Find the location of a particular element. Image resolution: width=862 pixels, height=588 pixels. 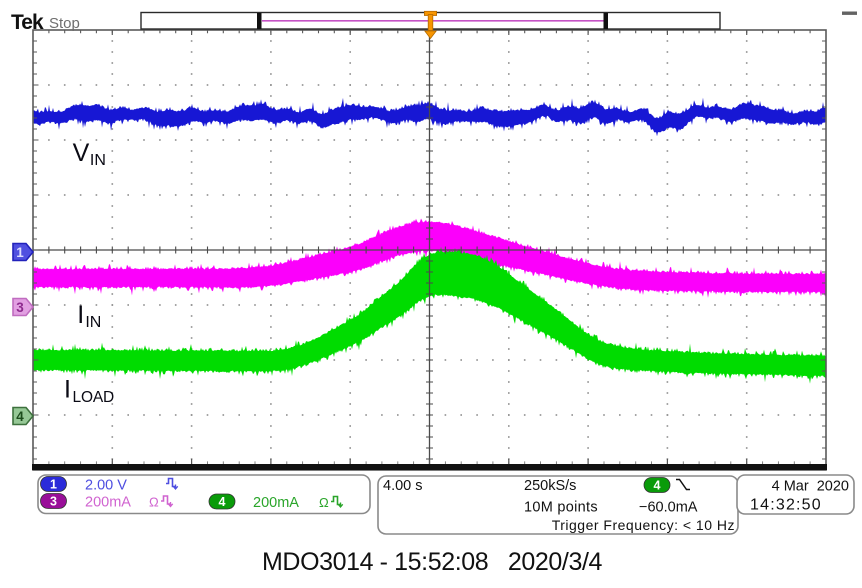

svg-text: Tek is located at coordinates (27, 22).